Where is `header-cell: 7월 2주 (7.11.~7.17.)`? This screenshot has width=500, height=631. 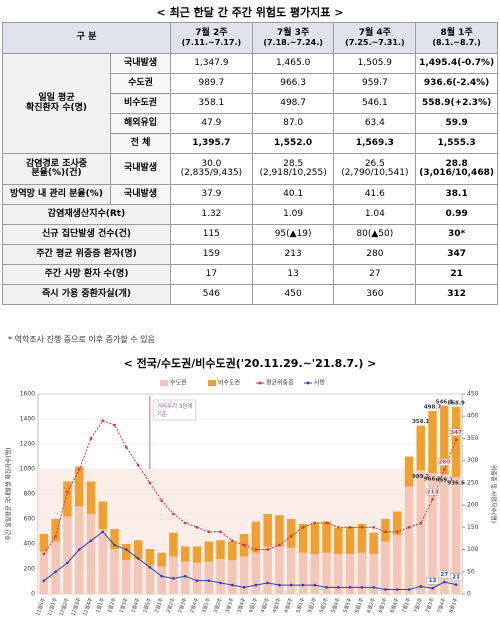
header-cell: 7월 2주 (7.11.~7.17.) is located at coordinates (211, 38).